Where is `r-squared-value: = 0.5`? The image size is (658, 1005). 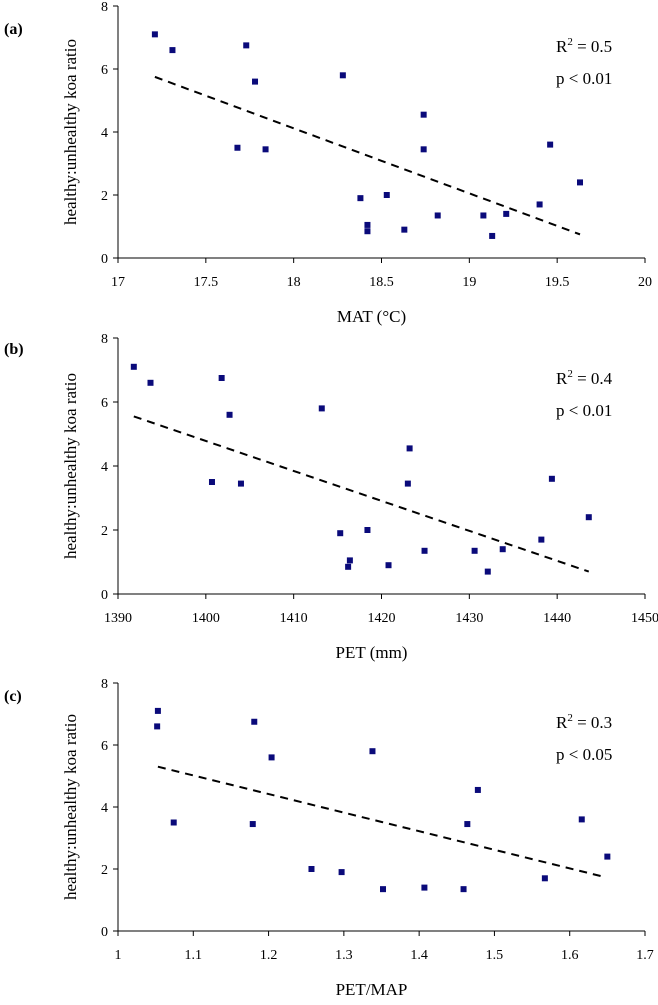 r-squared-value: = 0.5 is located at coordinates (592, 46).